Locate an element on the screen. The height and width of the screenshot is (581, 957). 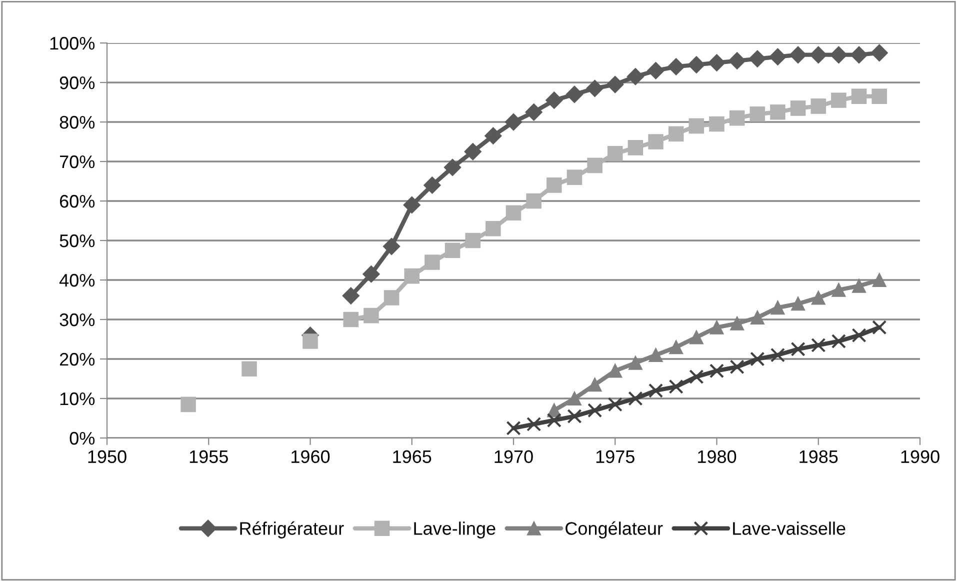
legend-label: Lave-linge is located at coordinates (455, 530).